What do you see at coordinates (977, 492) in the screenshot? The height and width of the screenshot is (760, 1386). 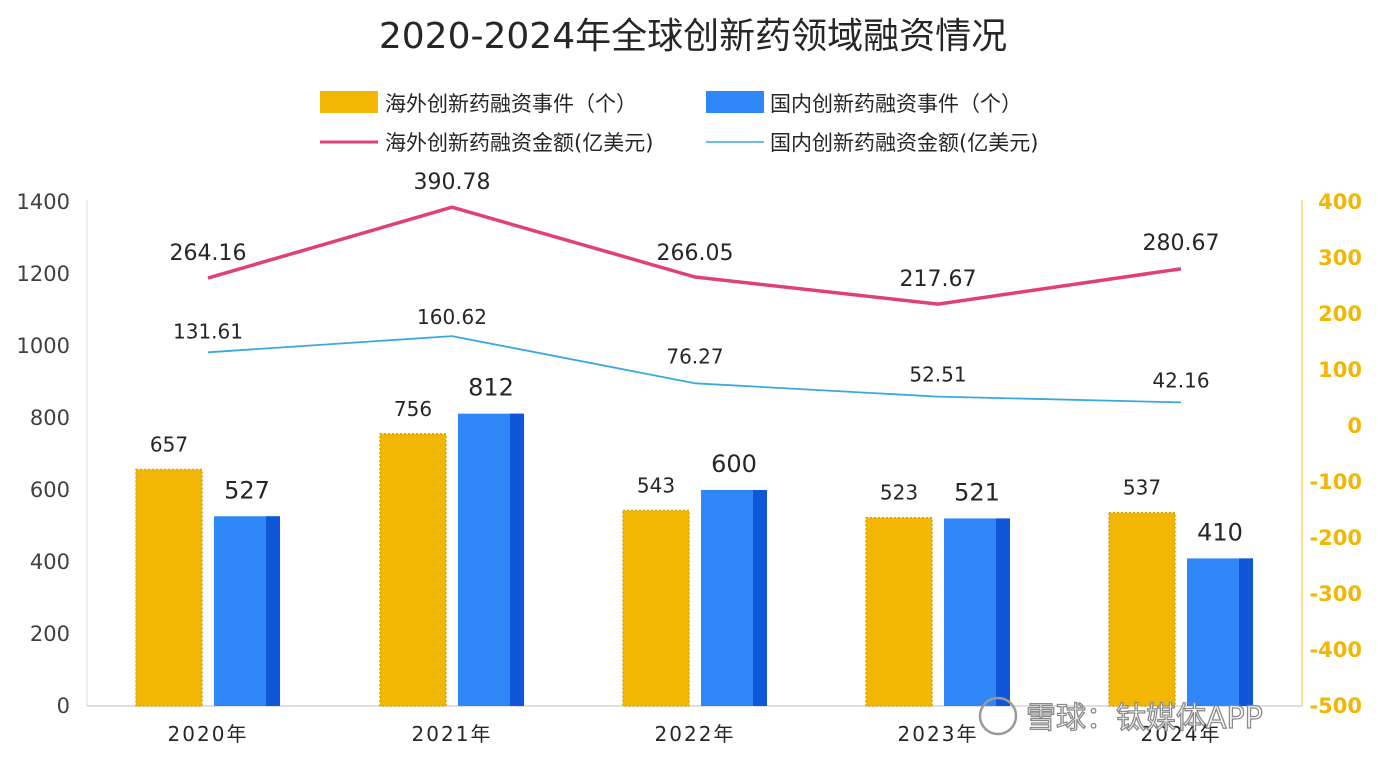 I see `domestic-events-label: 521` at bounding box center [977, 492].